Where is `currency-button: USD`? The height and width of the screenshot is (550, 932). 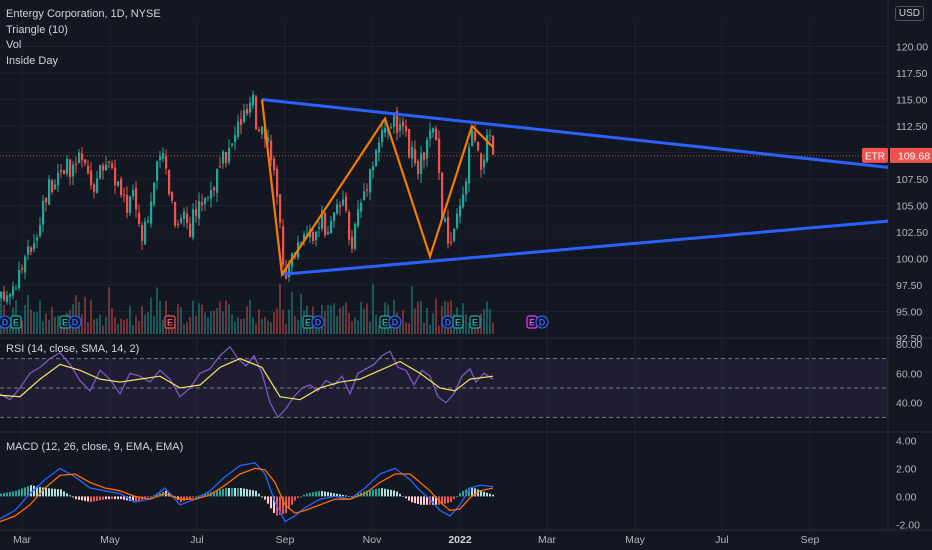
currency-button: USD is located at coordinates (909, 13).